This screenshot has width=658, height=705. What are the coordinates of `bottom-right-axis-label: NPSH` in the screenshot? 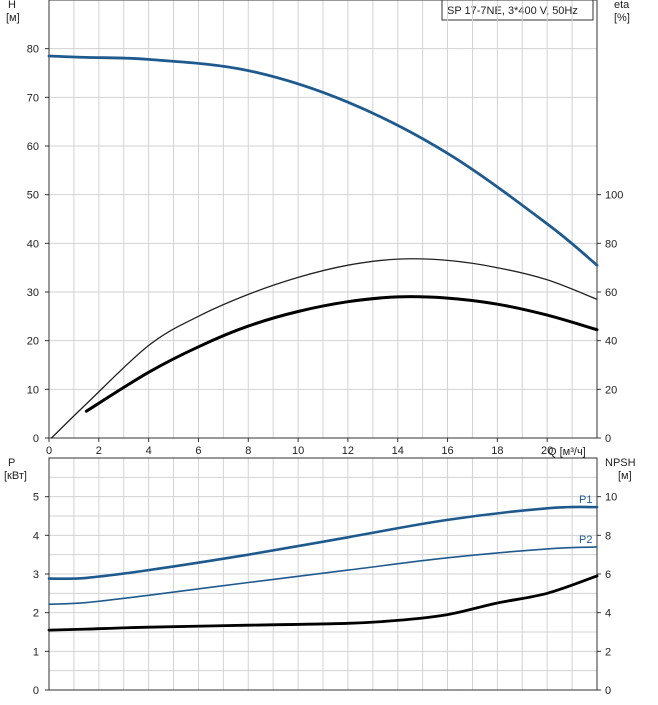 It's located at (620, 463).